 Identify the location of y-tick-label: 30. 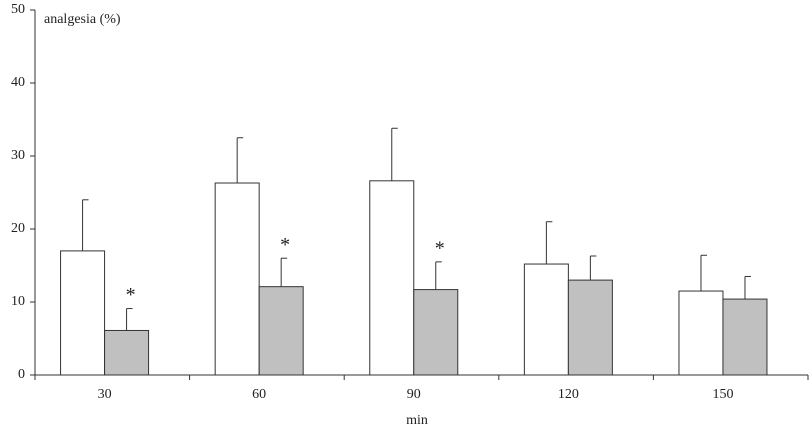
(18, 155).